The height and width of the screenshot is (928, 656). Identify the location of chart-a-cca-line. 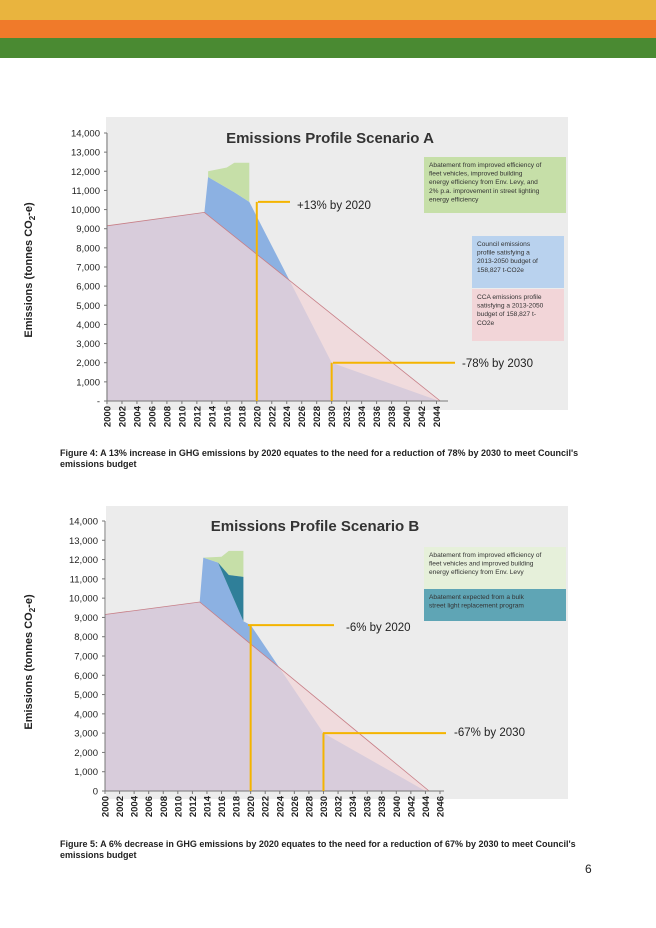
(273, 306).